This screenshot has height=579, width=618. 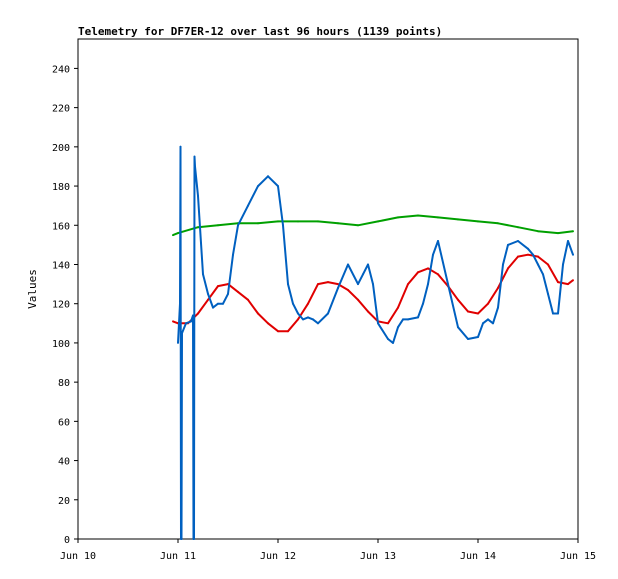 I want to click on y-tick-label: 220, so click(x=61, y=109).